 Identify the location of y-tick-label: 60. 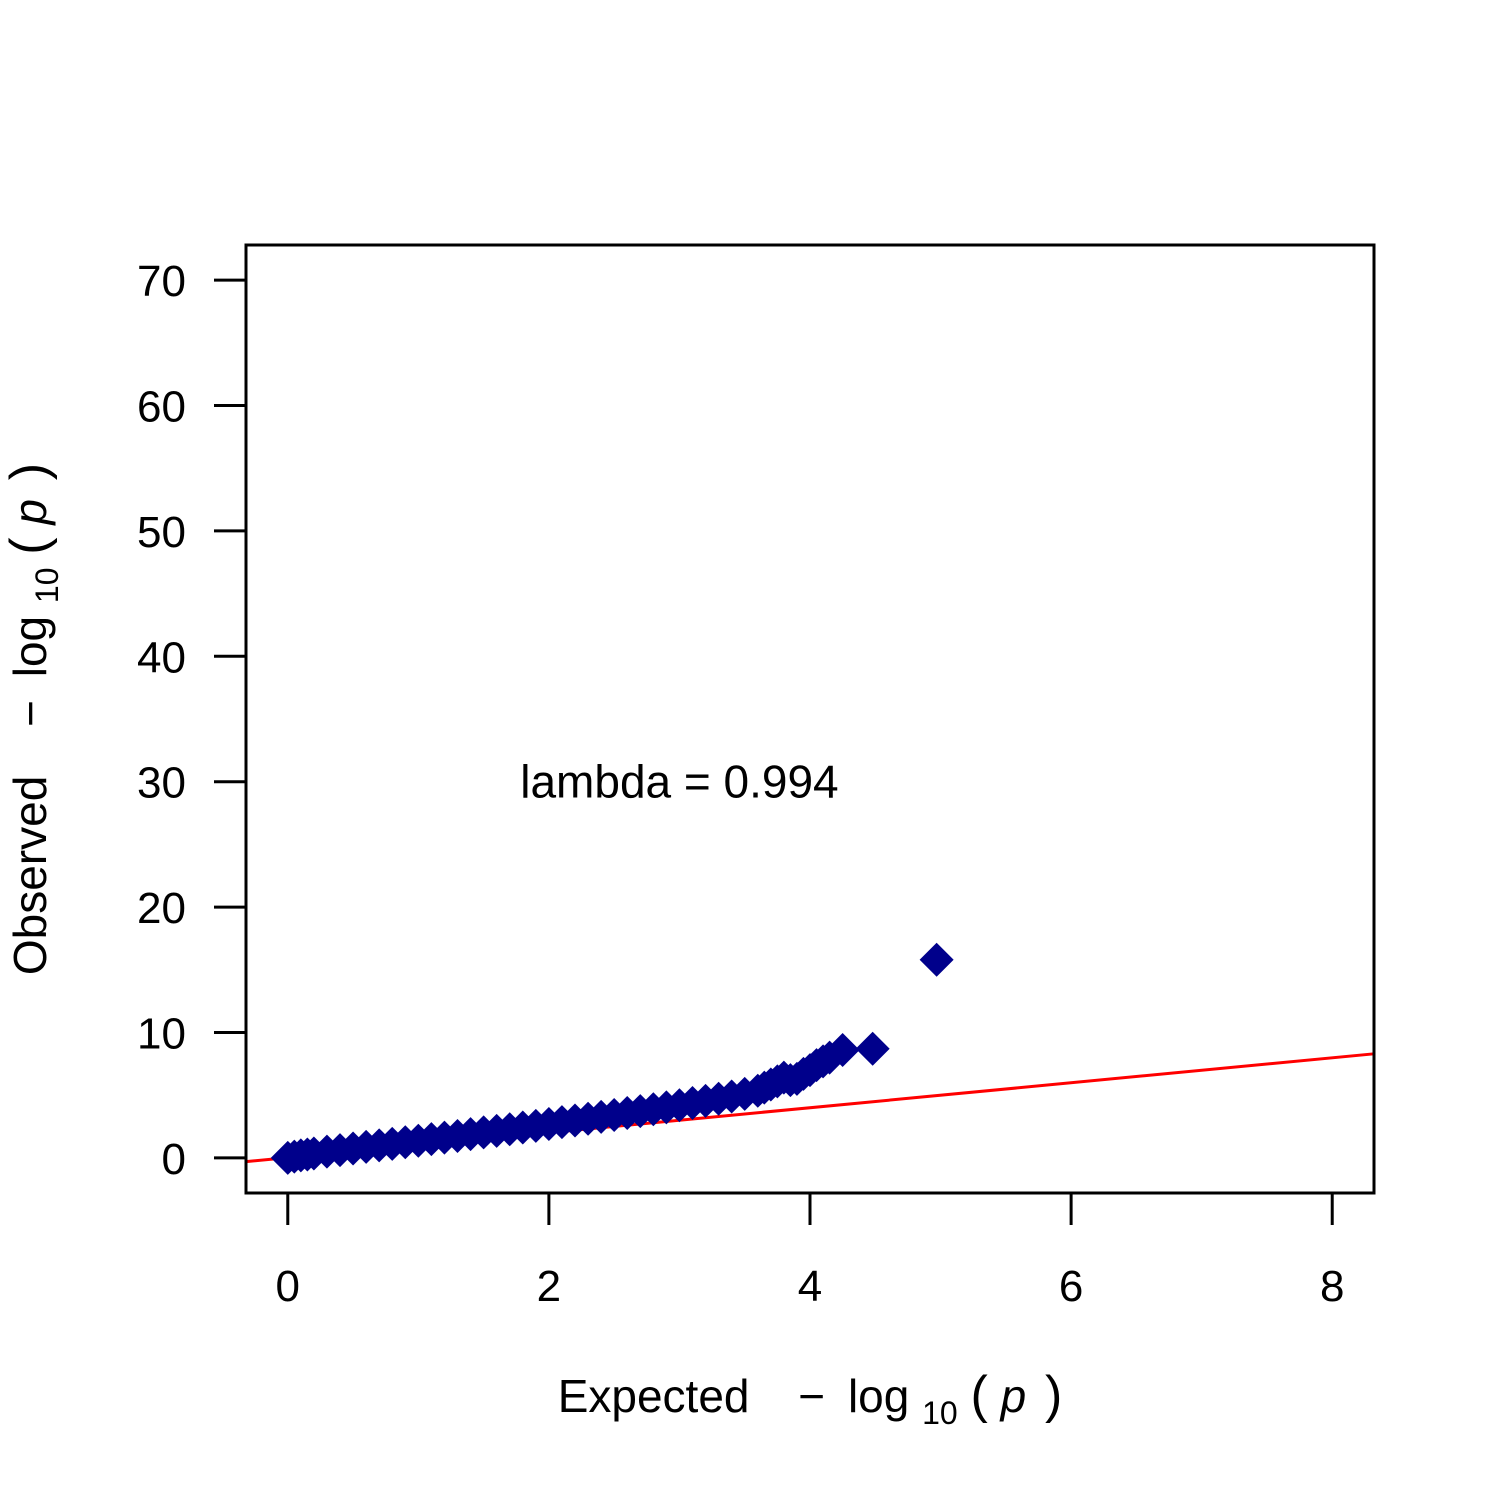
(161, 407).